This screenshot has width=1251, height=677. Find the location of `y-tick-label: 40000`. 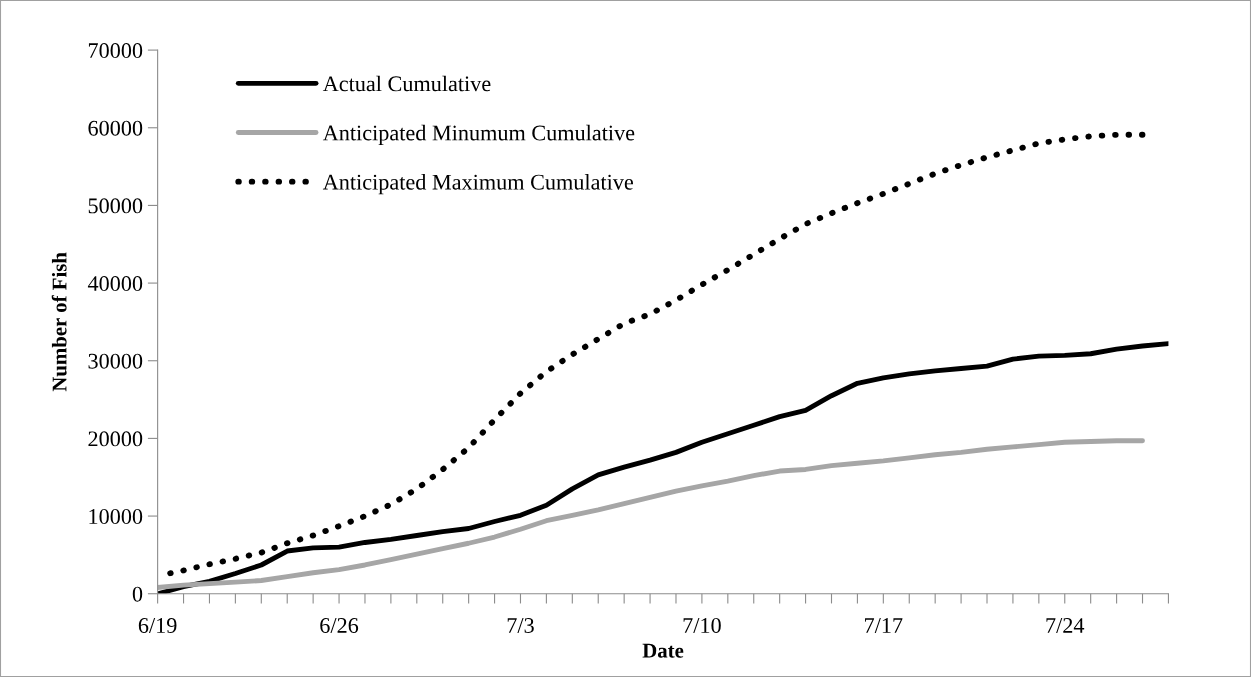

y-tick-label: 40000 is located at coordinates (115, 284).